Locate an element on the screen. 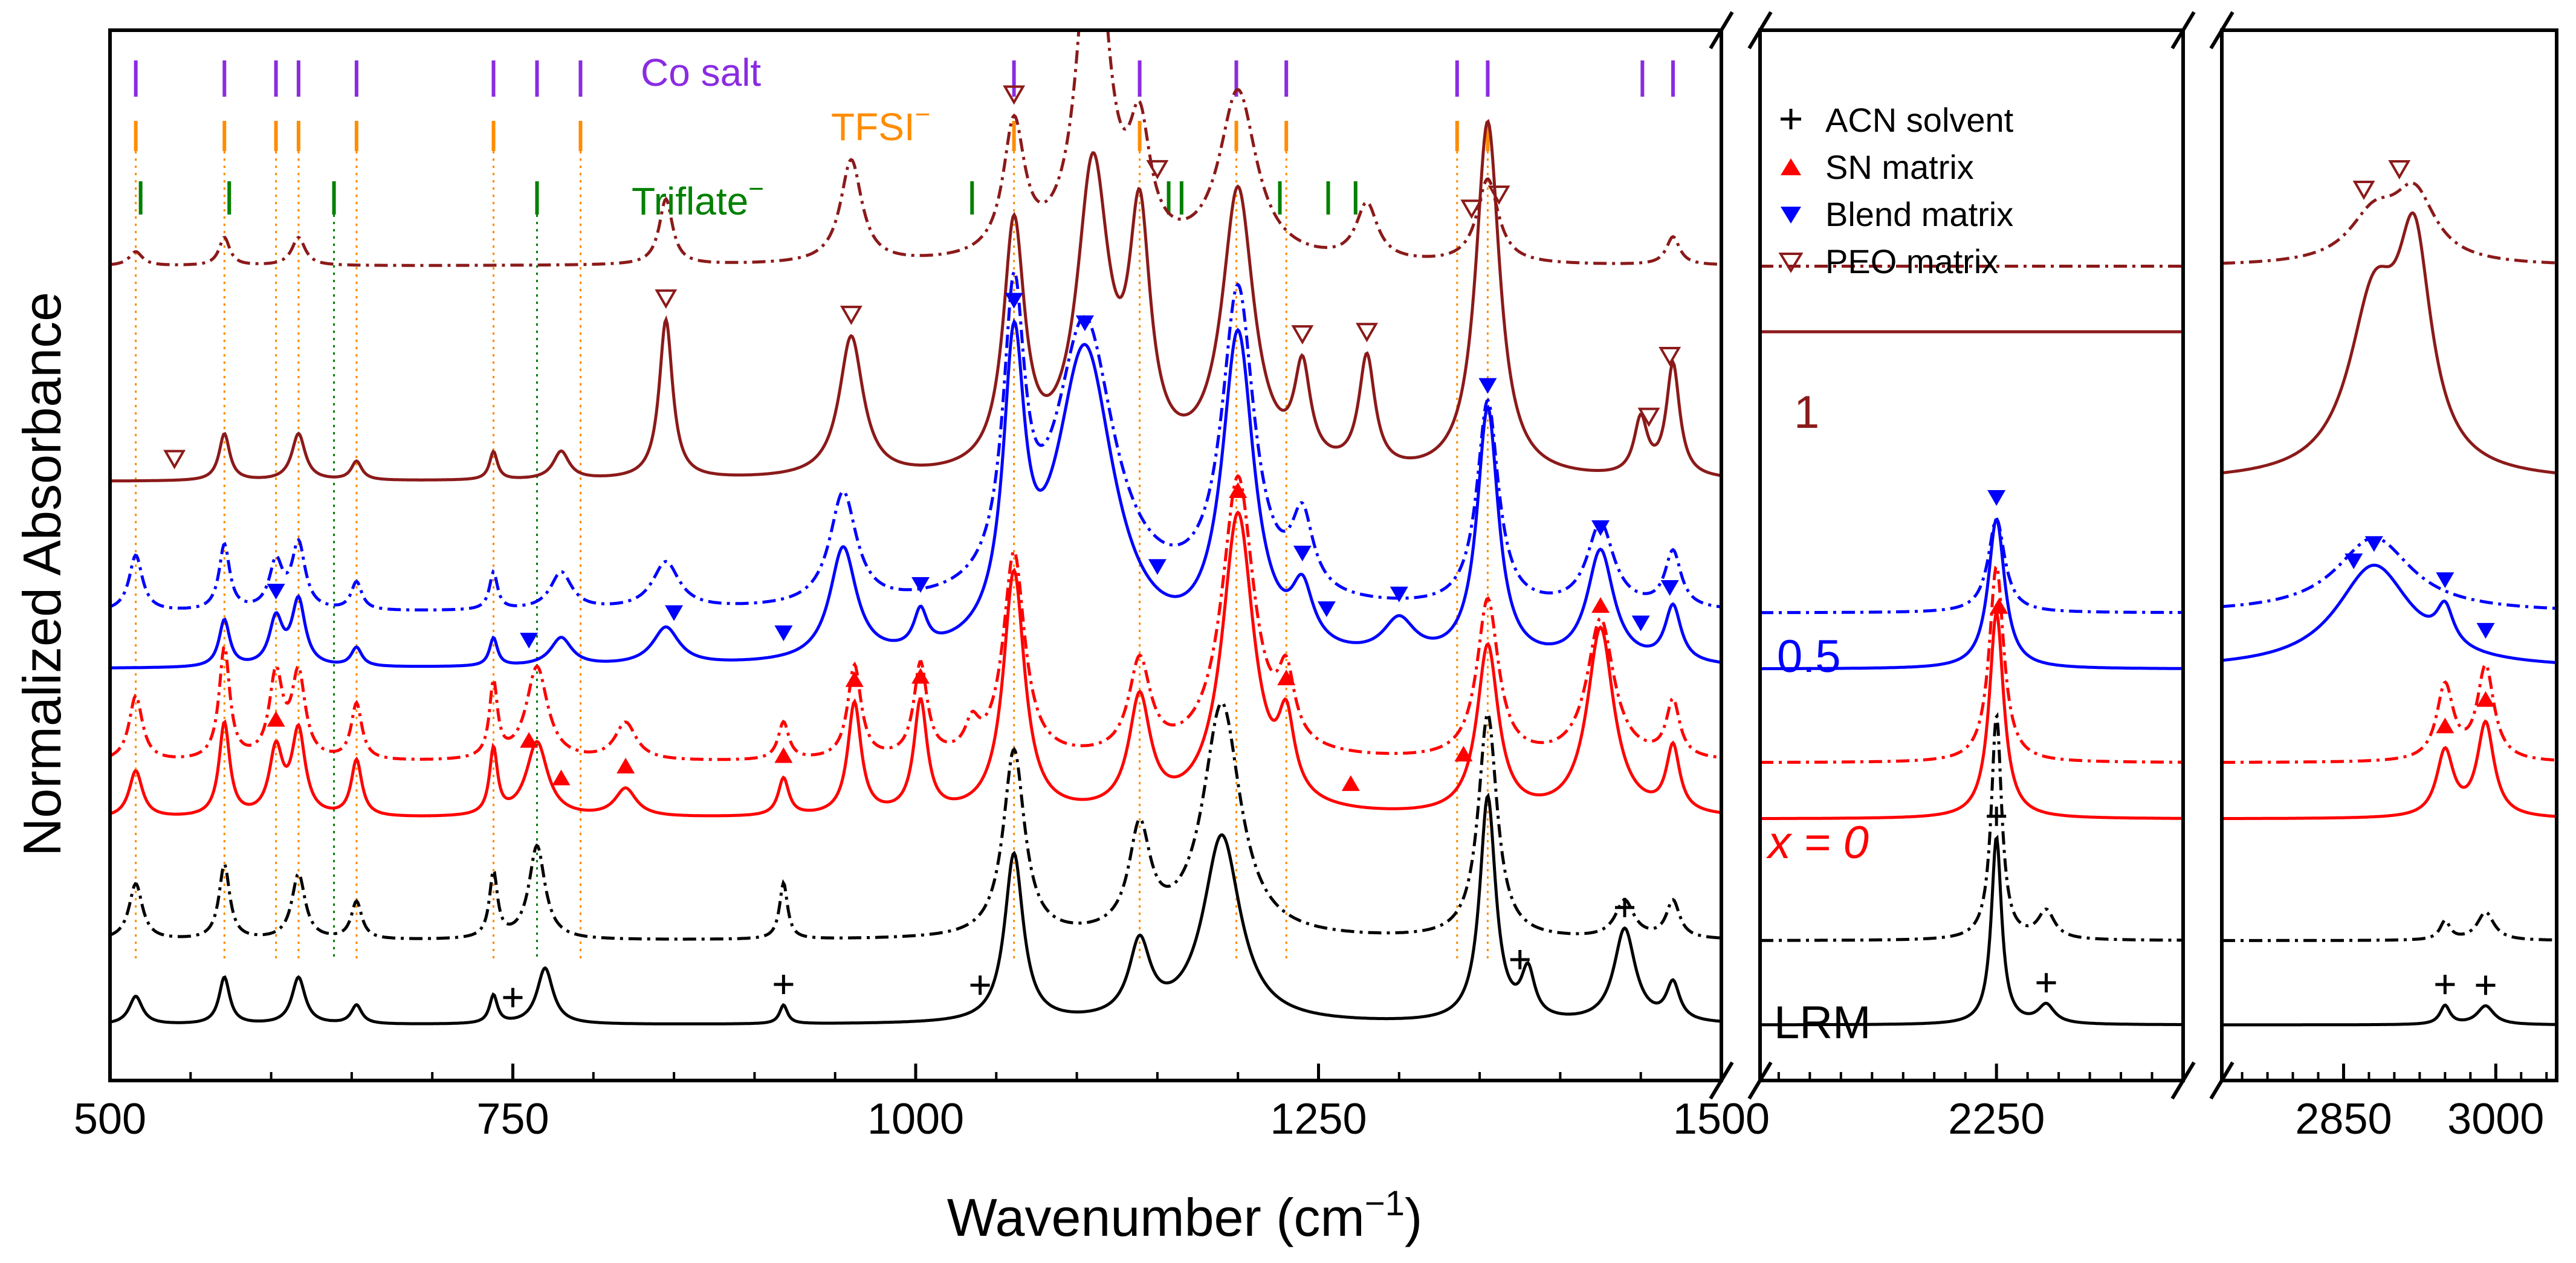  group-labels: 1 0.5 x = 0 LRM is located at coordinates (1818, 717).